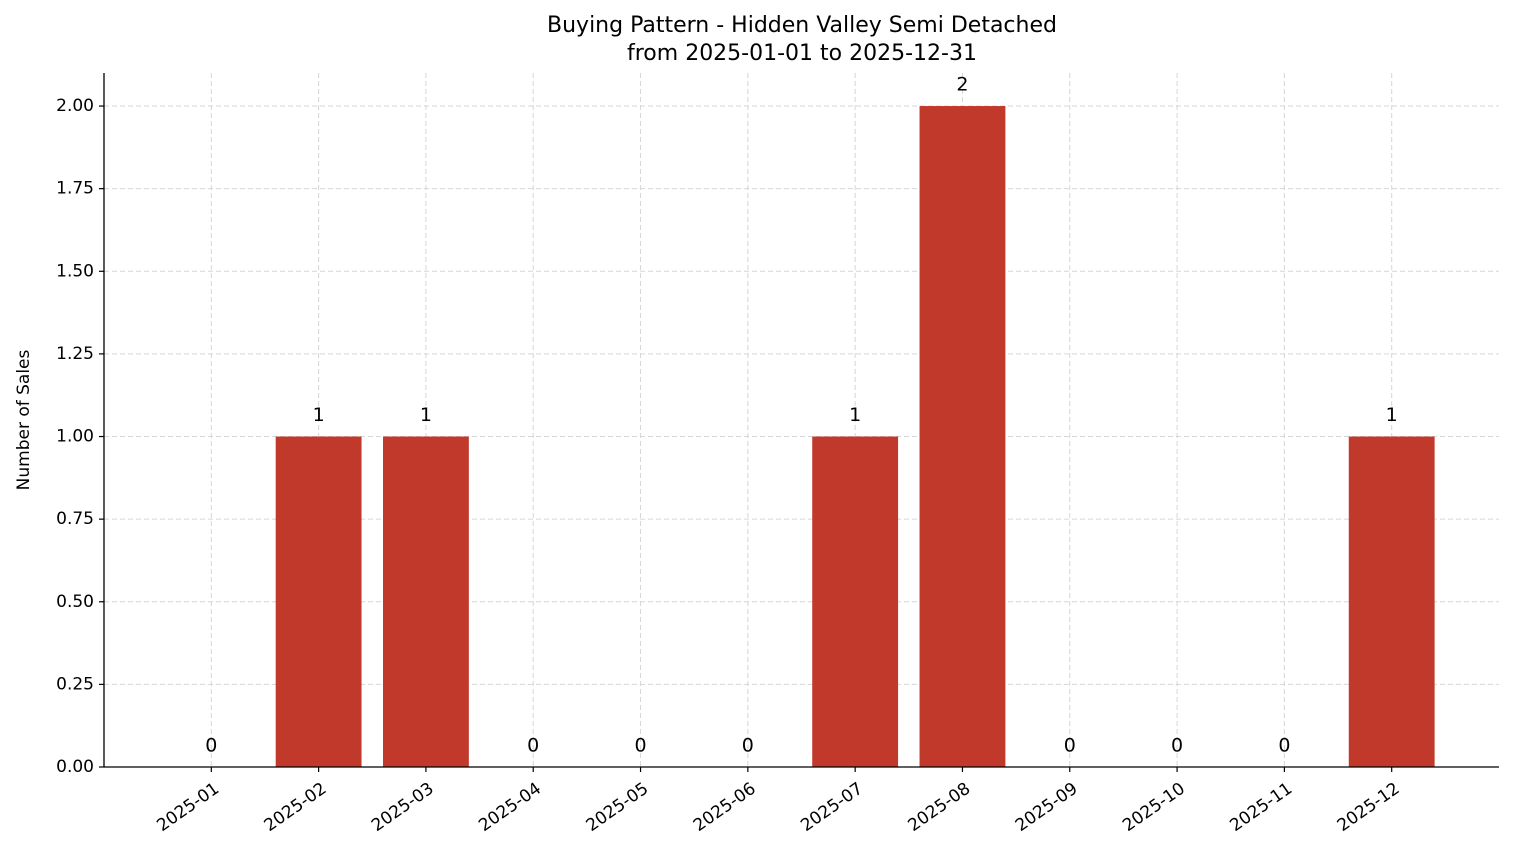  What do you see at coordinates (75, 106) in the screenshot?
I see `y-tick-label: 2.00` at bounding box center [75, 106].